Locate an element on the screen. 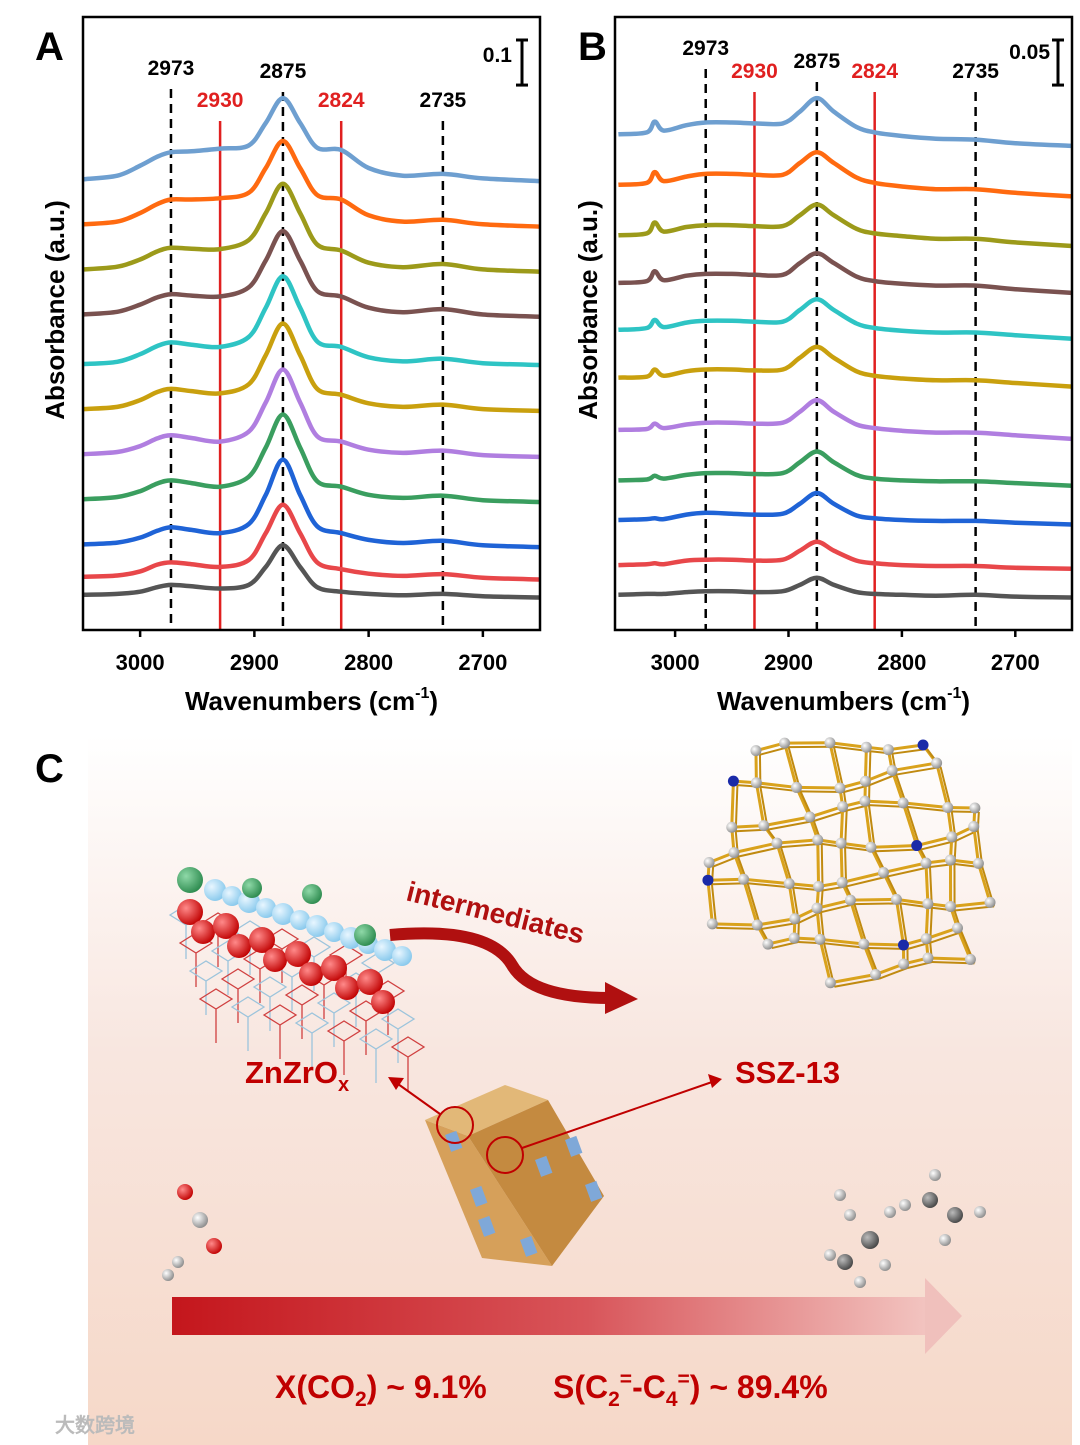 The height and width of the screenshot is (1445, 1080). scale-bar-label: 0.05 is located at coordinates (1029, 52).